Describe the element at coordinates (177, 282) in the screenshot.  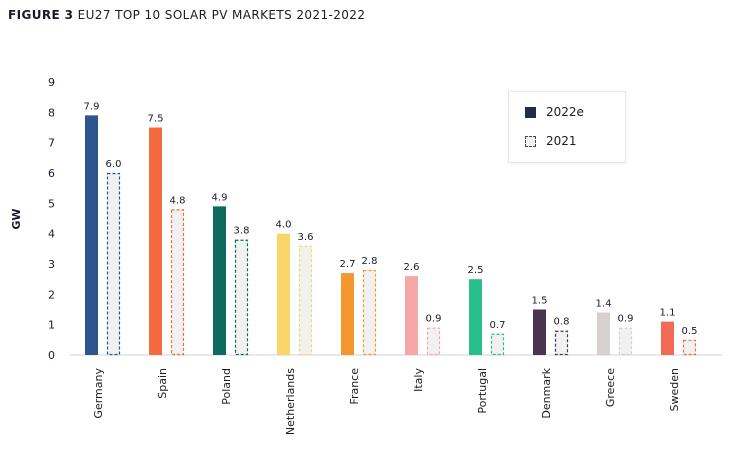
I see `bar-2021-spain` at that location.